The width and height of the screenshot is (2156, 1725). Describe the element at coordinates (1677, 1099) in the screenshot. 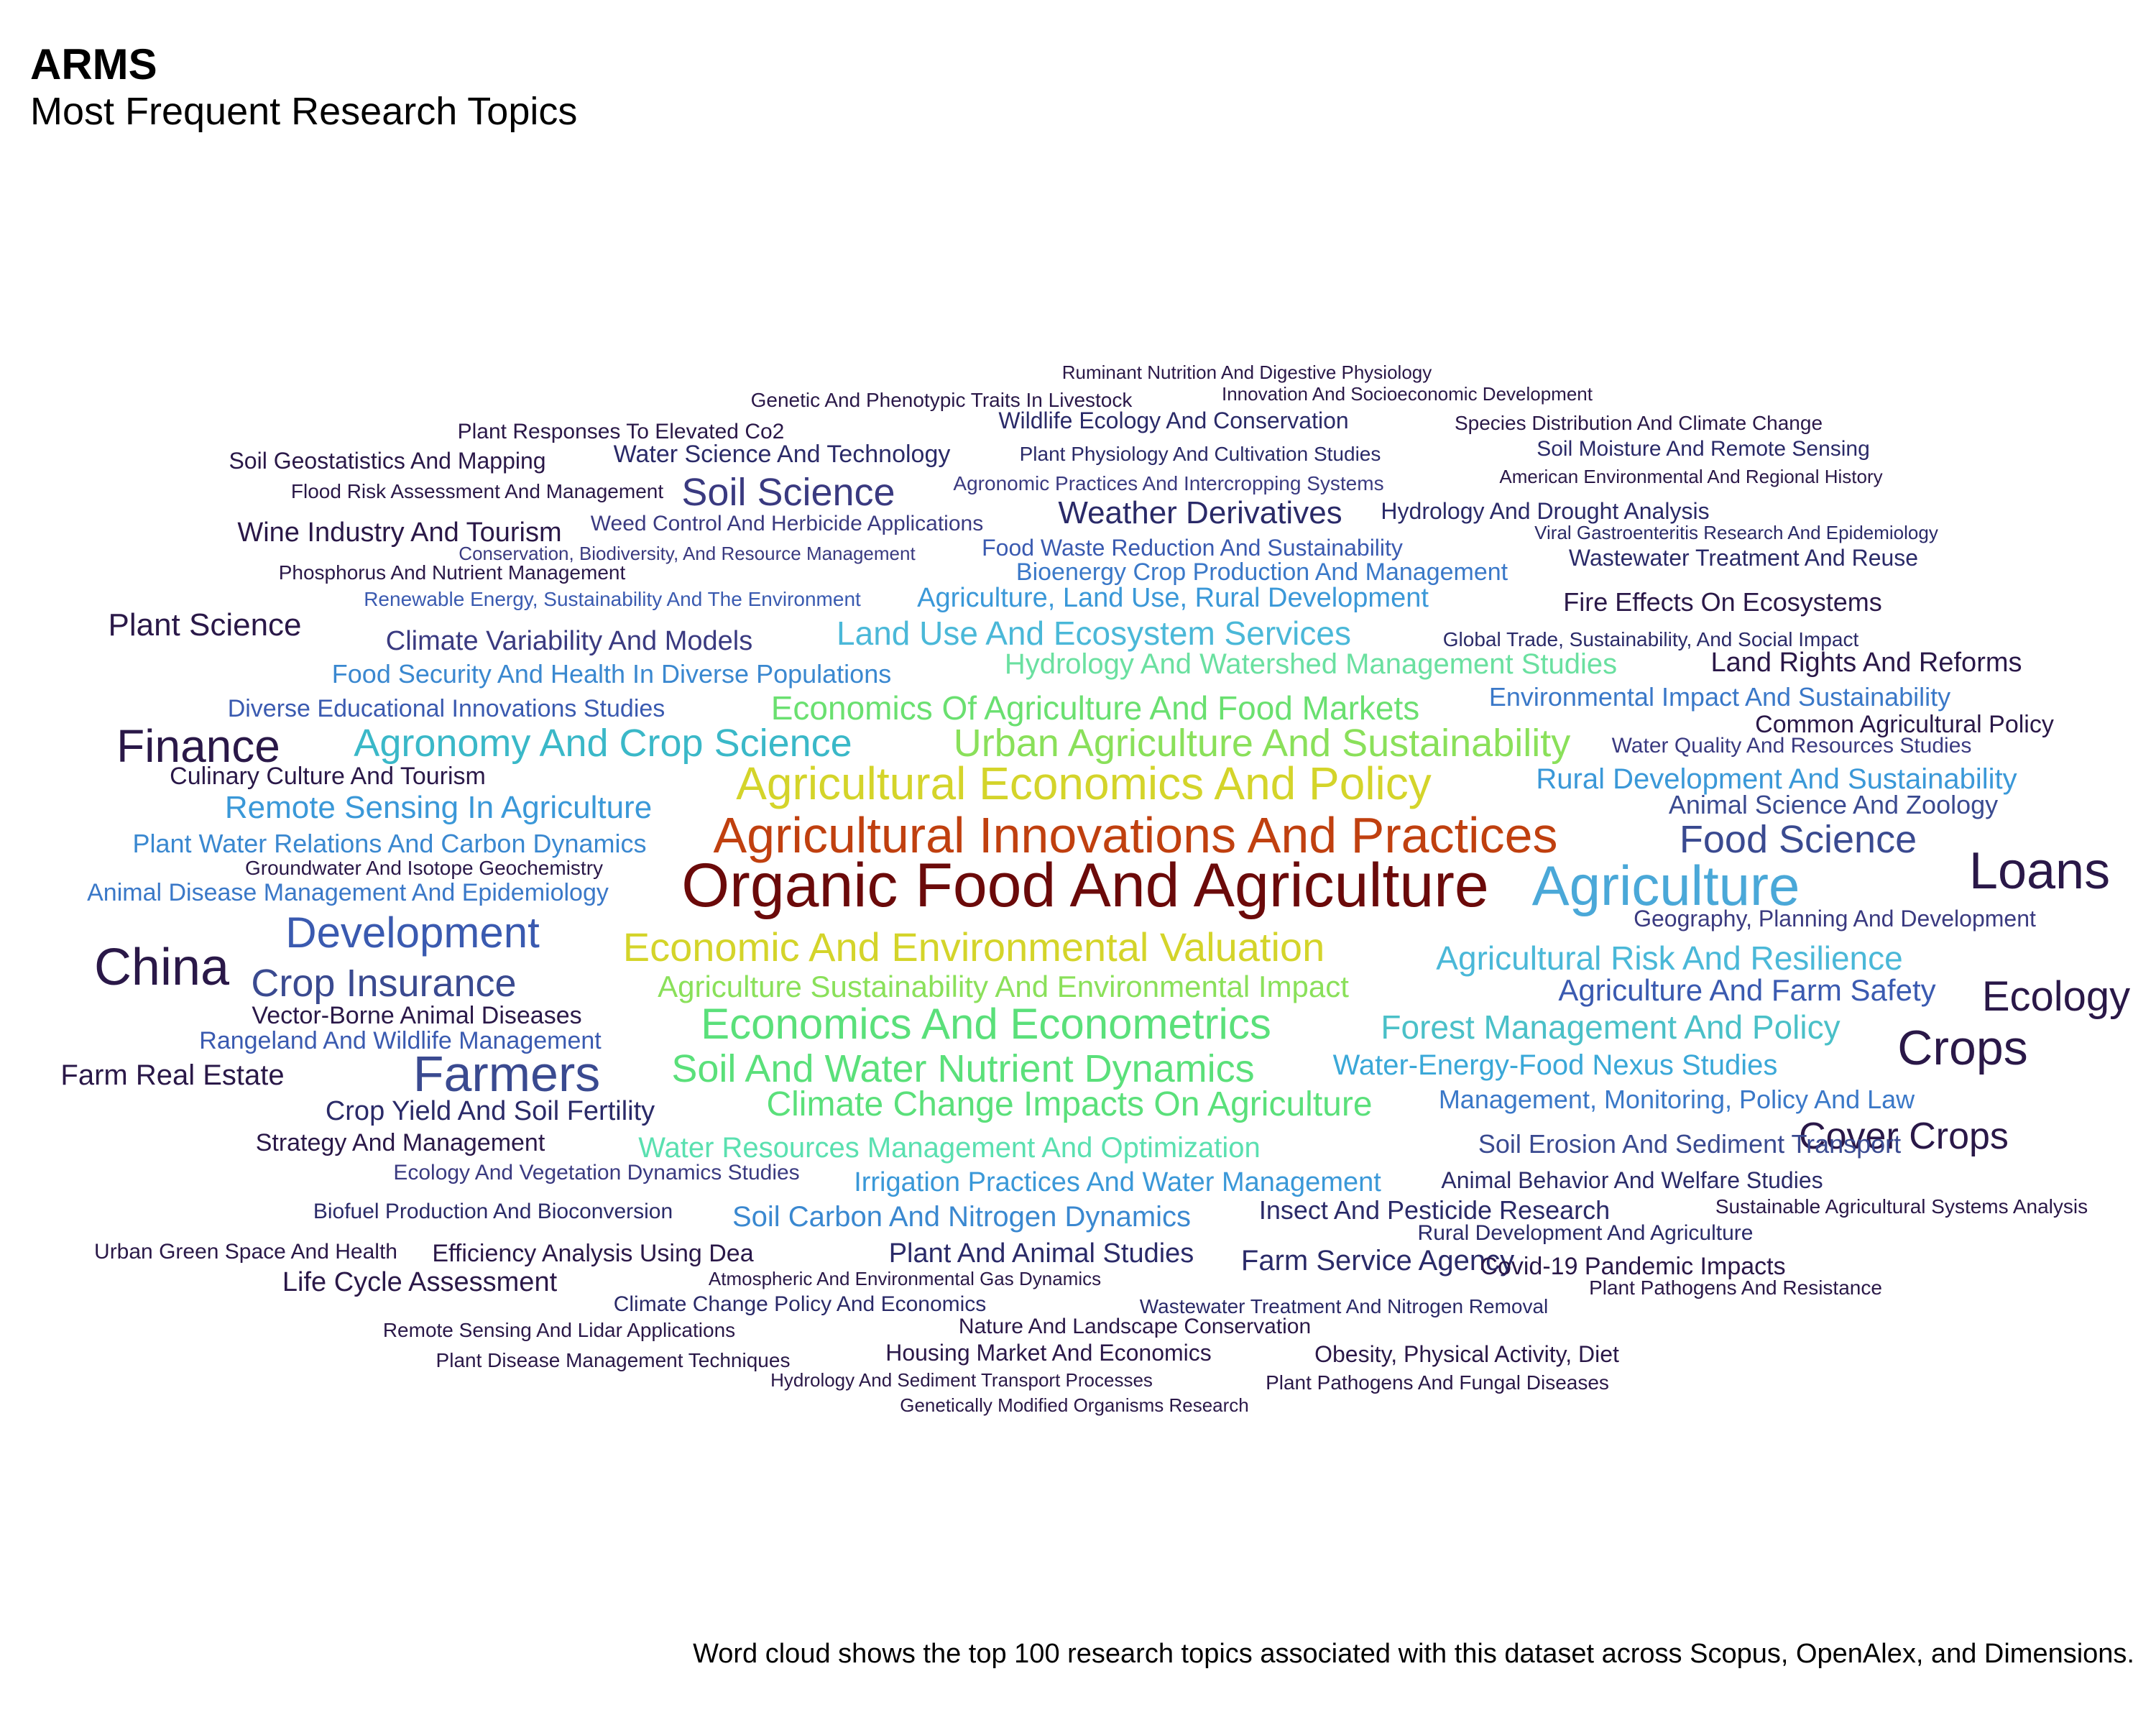

I see `word-management-monitoring-policy-and-law: Management, Monitoring, Policy And Law` at that location.